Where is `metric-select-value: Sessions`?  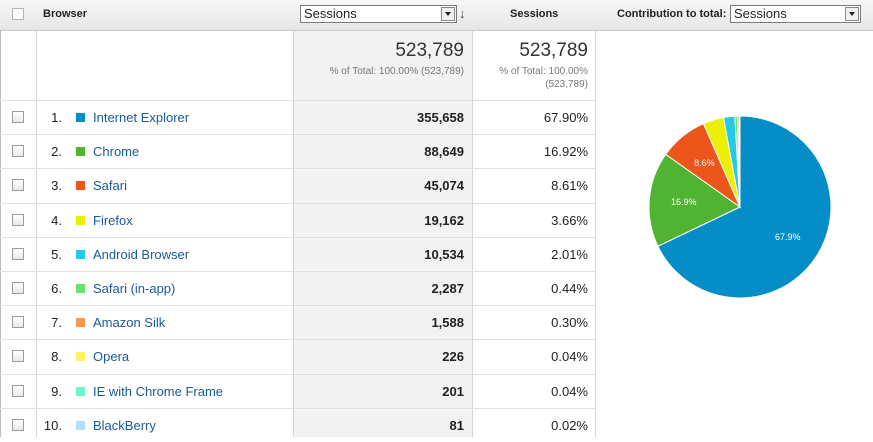 metric-select-value: Sessions is located at coordinates (330, 13).